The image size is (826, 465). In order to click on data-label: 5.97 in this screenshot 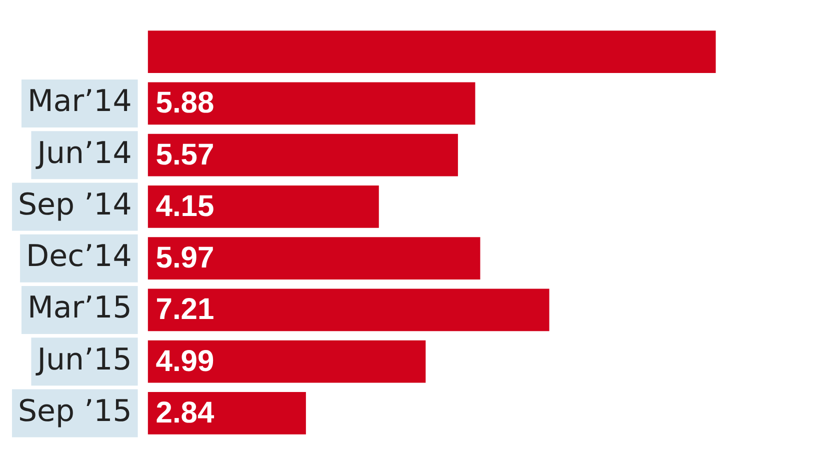, I will do `click(185, 258)`.